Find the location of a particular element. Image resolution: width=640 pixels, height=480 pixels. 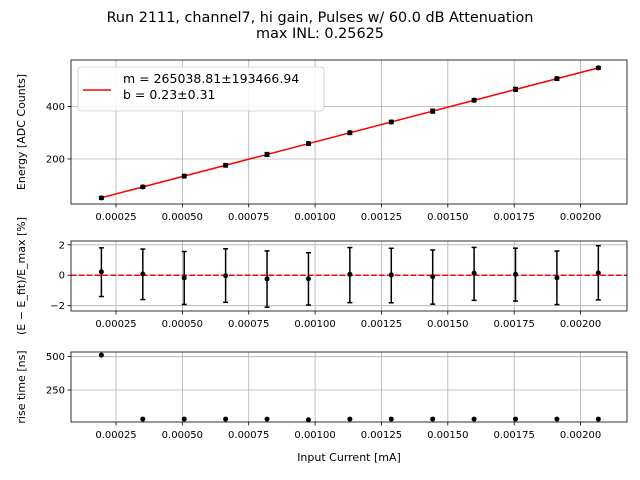

y-axis-label: rise time [ns] is located at coordinates (21, 386).